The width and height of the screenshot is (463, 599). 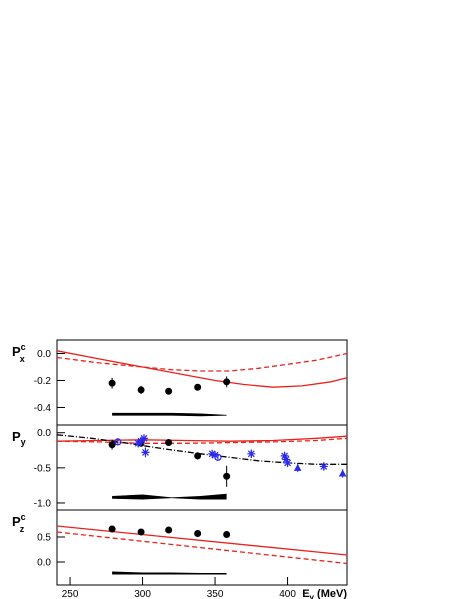 I want to click on x-label-rest: (MeV), so click(x=330, y=593).